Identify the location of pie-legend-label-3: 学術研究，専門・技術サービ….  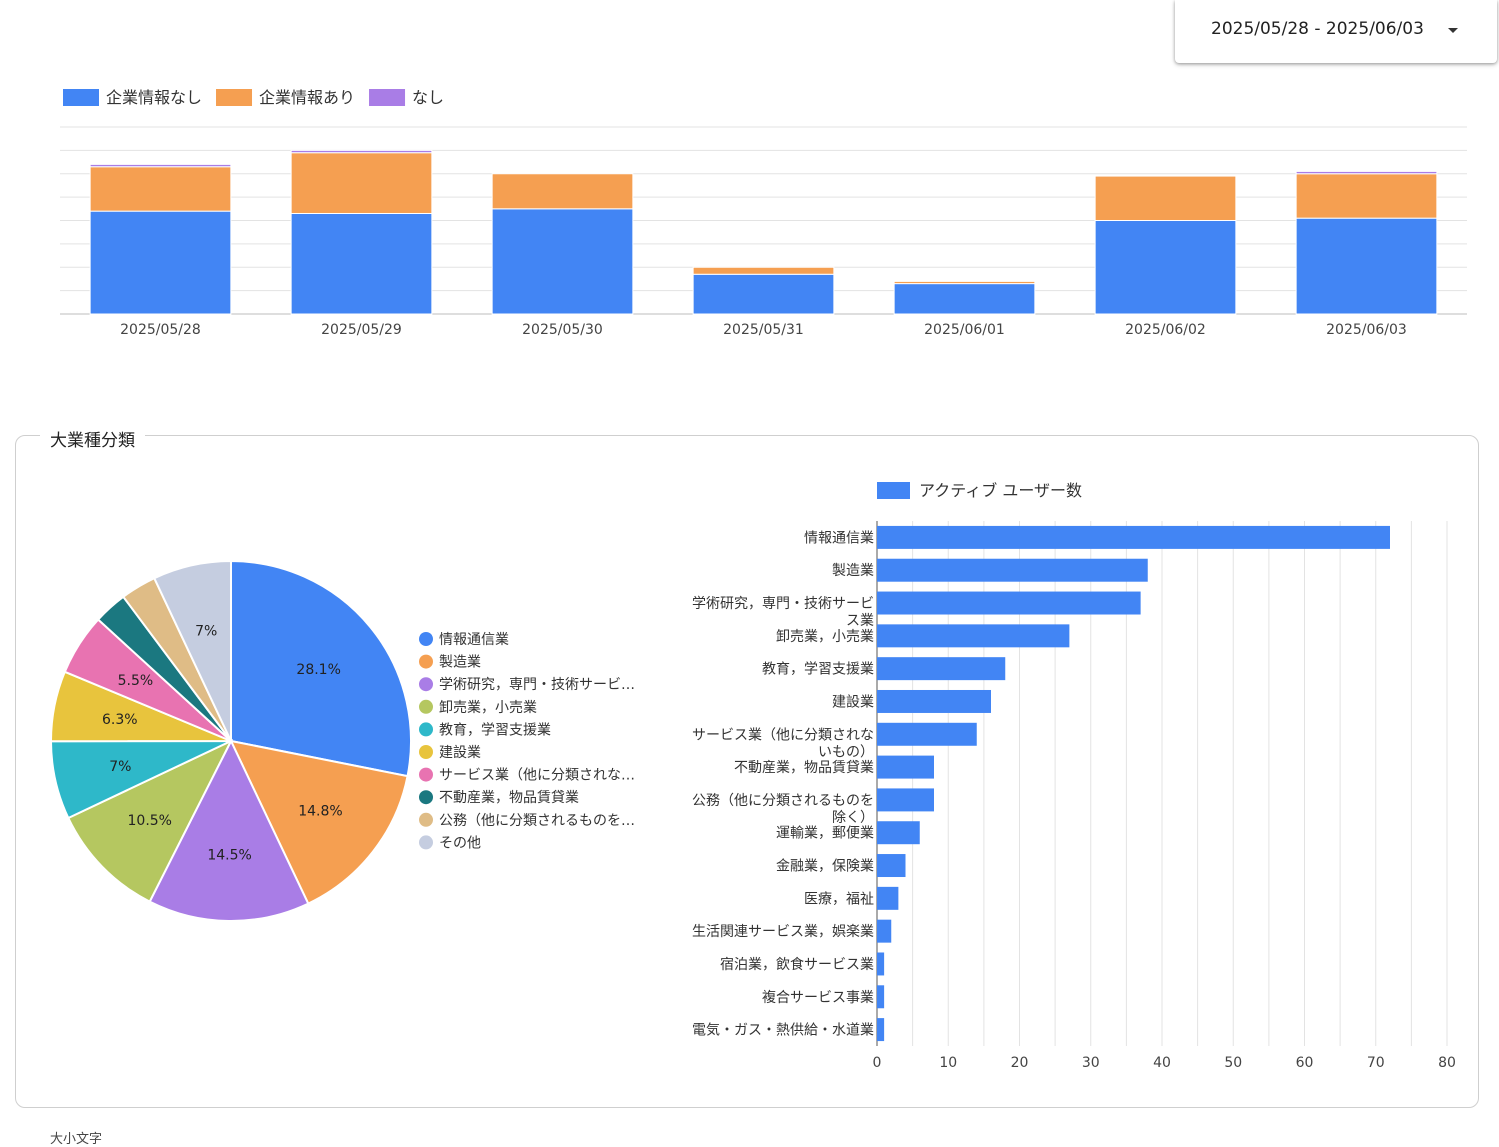
(537, 685).